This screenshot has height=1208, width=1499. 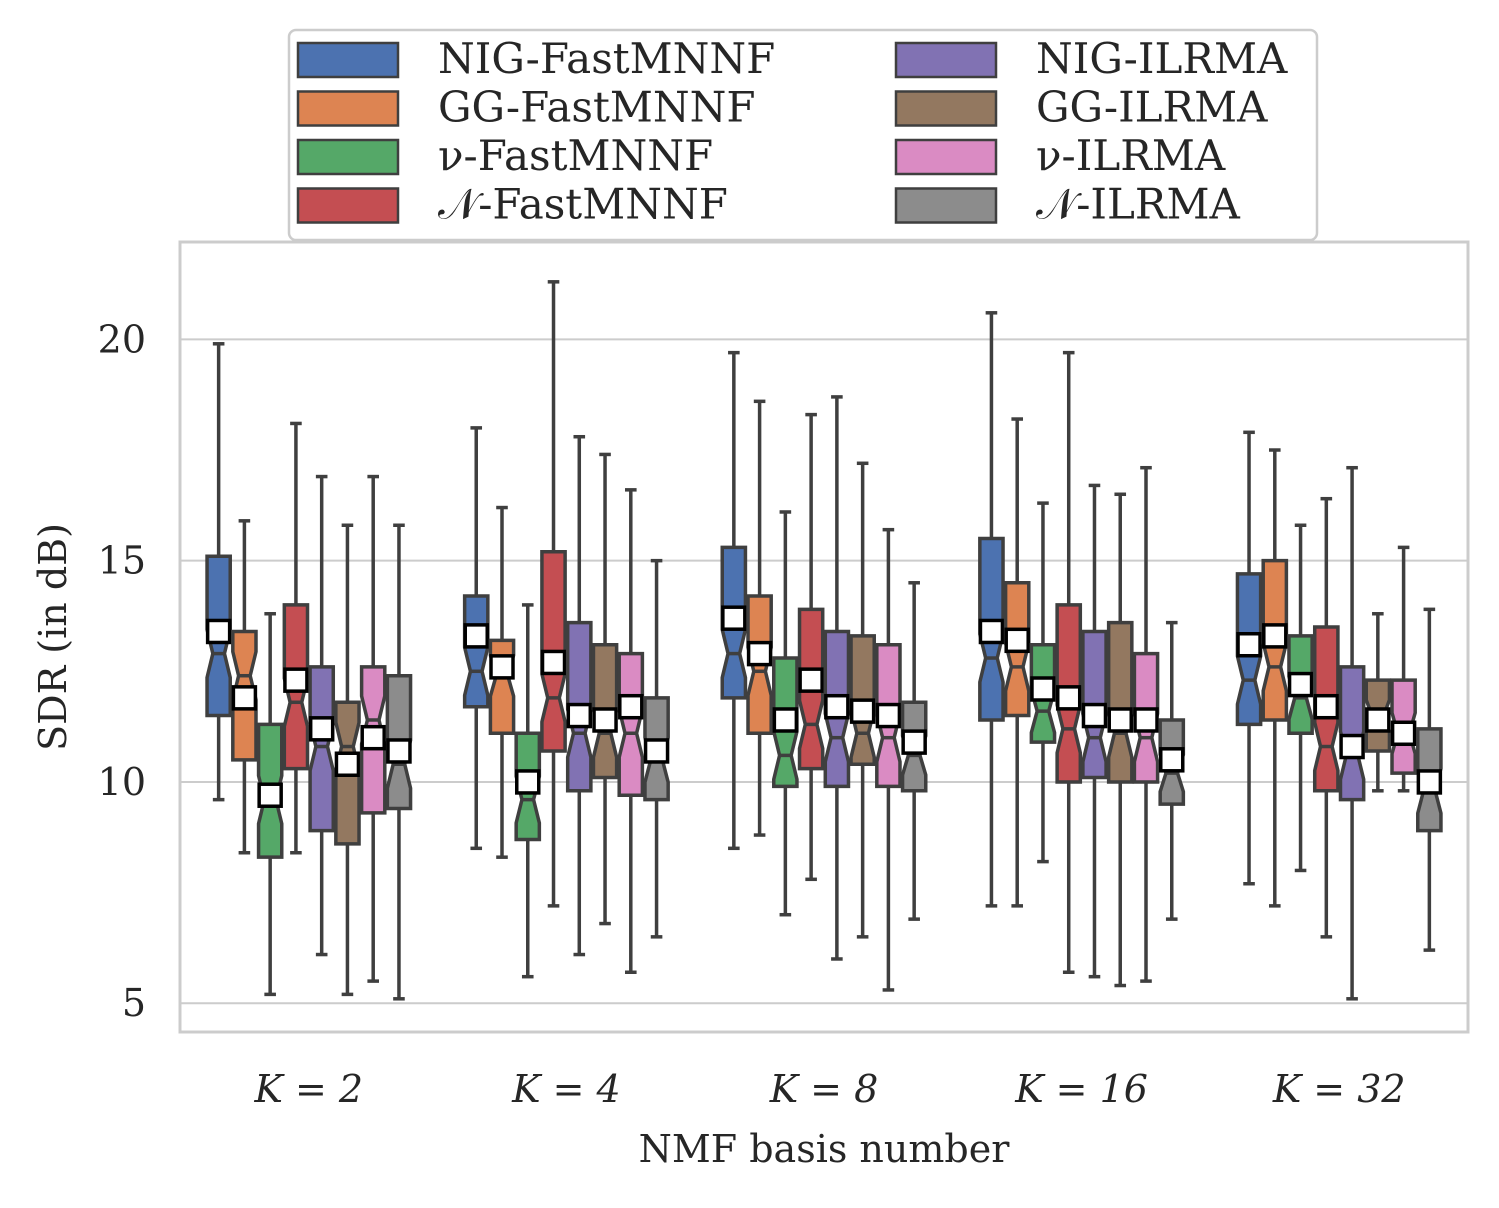 I want to click on y-axis-label: SDR (in dB), so click(x=53, y=637).